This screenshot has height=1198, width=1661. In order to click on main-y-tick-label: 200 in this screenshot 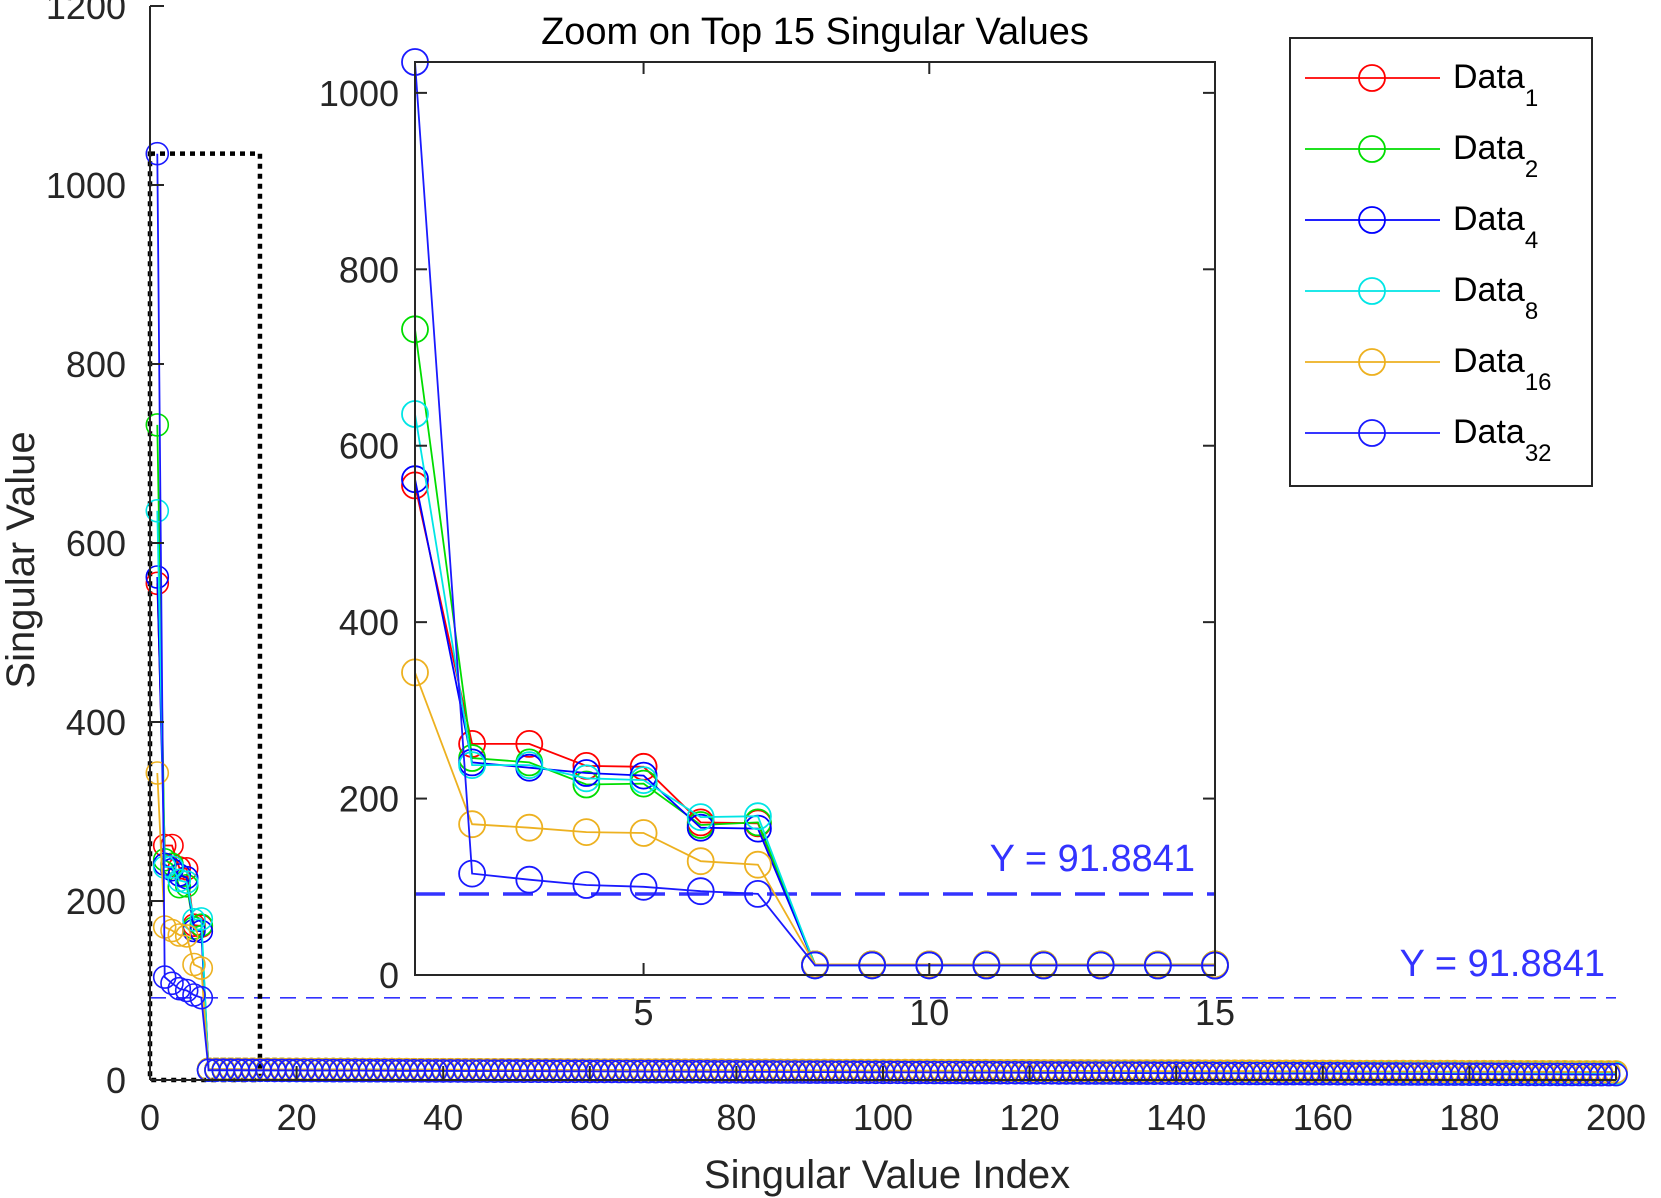, I will do `click(96, 901)`.